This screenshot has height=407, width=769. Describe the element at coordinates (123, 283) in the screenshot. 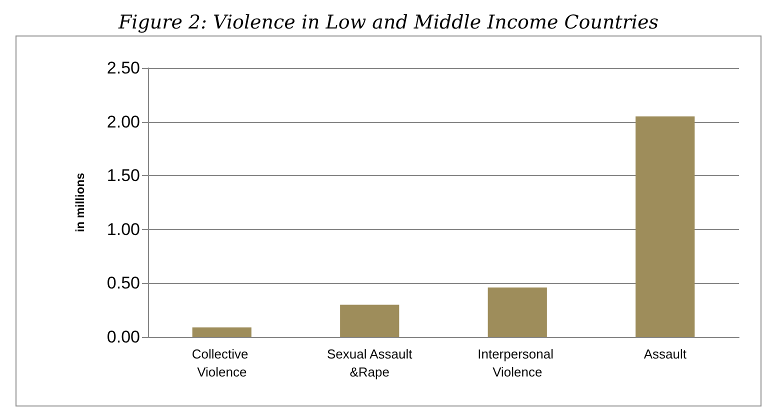

I see `y-tick-label: 0.50` at that location.